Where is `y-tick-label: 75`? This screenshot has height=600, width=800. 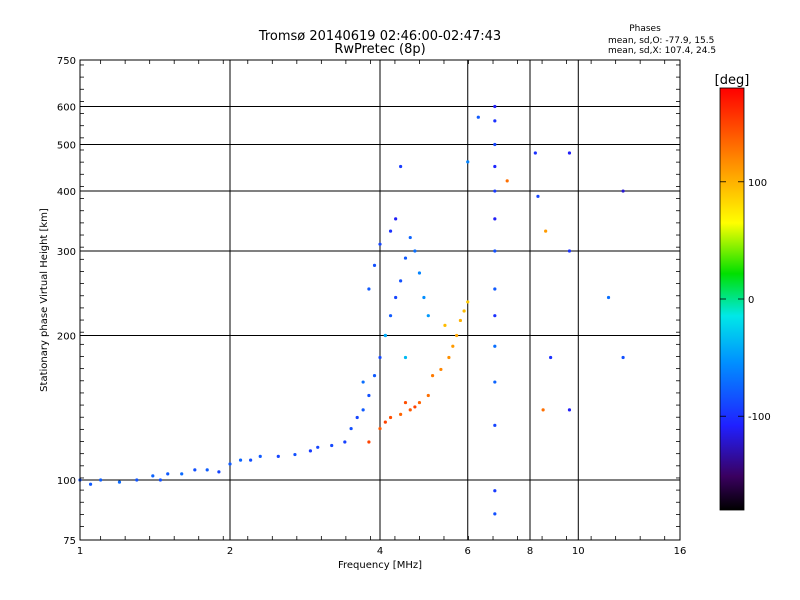
y-tick-label: 75 is located at coordinates (69, 541).